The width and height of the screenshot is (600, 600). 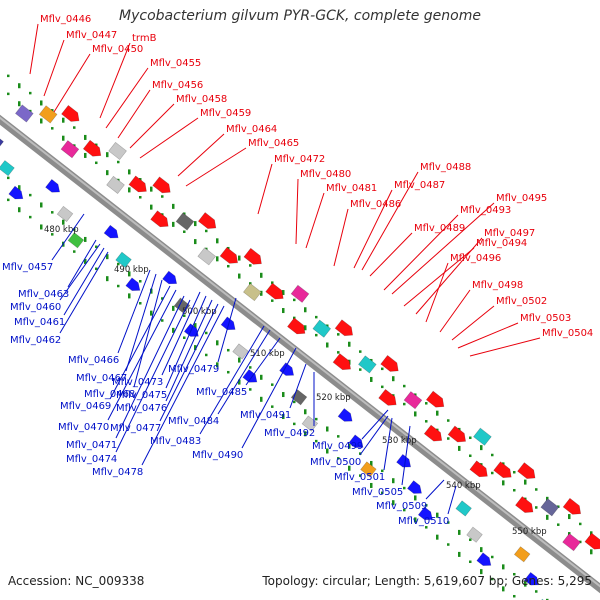 What do you see at coordinates (217, 455) in the screenshot?
I see `bottom-gene-label: Mflv_0490` at bounding box center [217, 455].